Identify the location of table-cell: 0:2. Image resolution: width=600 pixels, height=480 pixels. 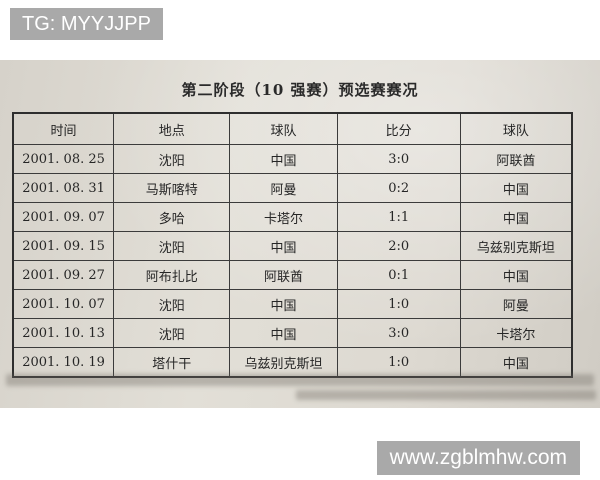
(398, 188).